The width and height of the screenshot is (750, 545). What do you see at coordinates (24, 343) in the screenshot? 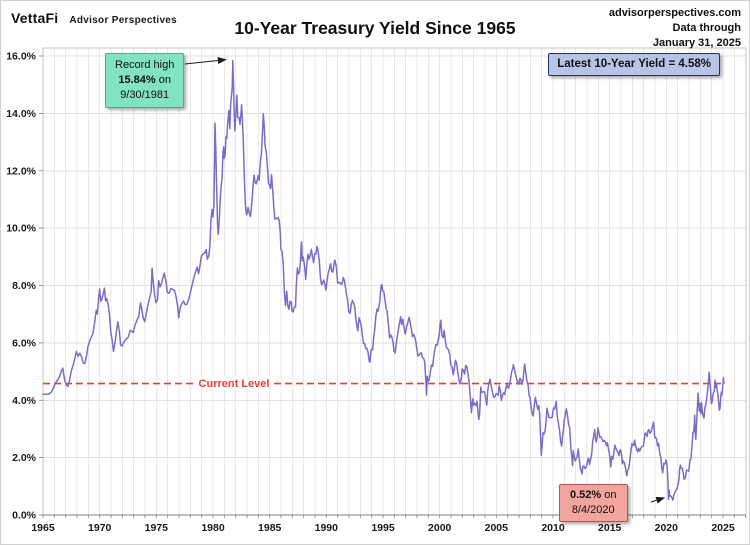
I see `svg-text: 6.0%` at bounding box center [24, 343].